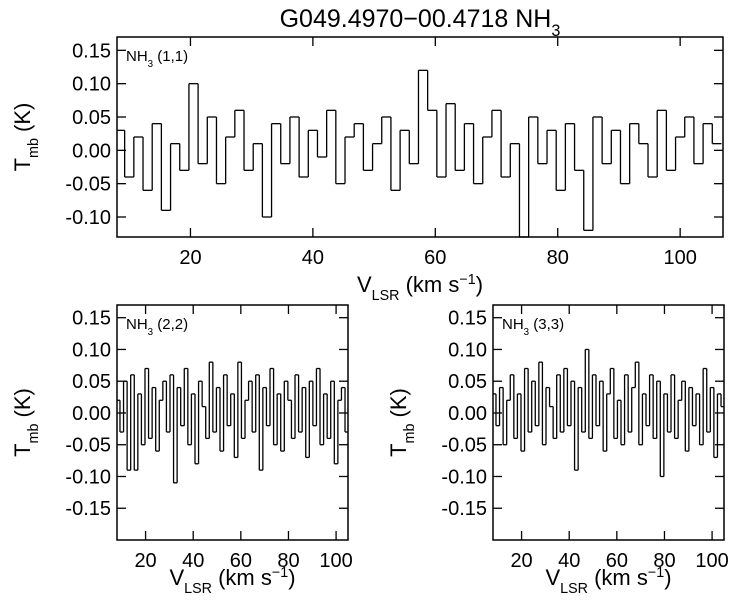 This screenshot has width=750, height=600. I want to click on panel-label: NH3 (1,1), so click(157, 59).